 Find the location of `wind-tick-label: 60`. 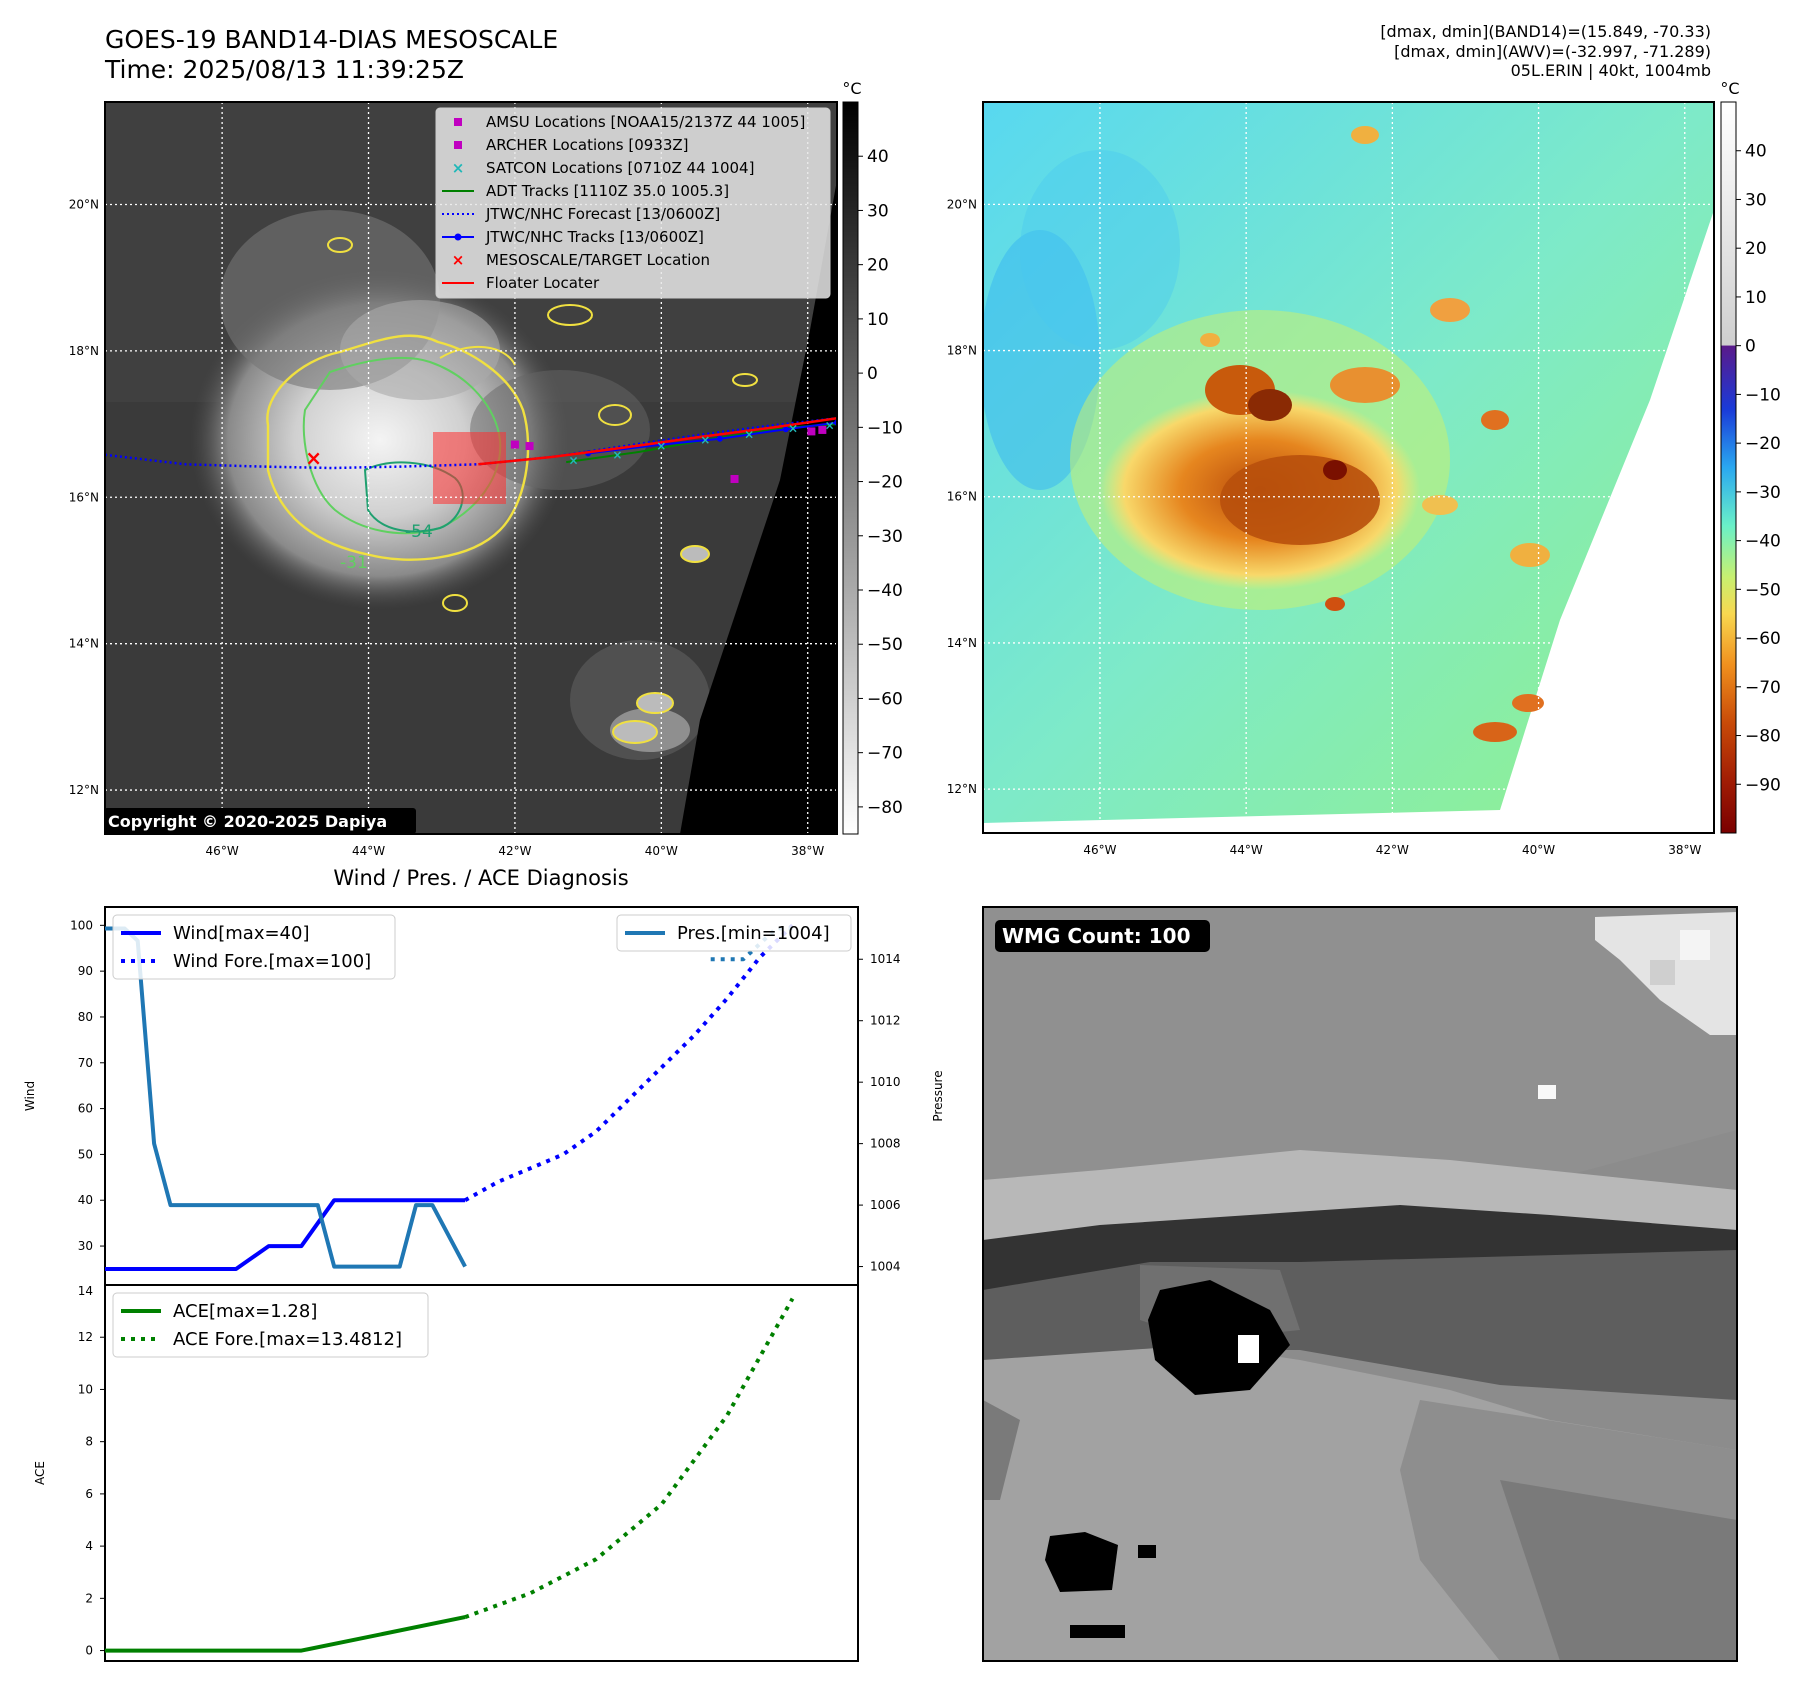

wind-tick-label: 60 is located at coordinates (85, 1109).